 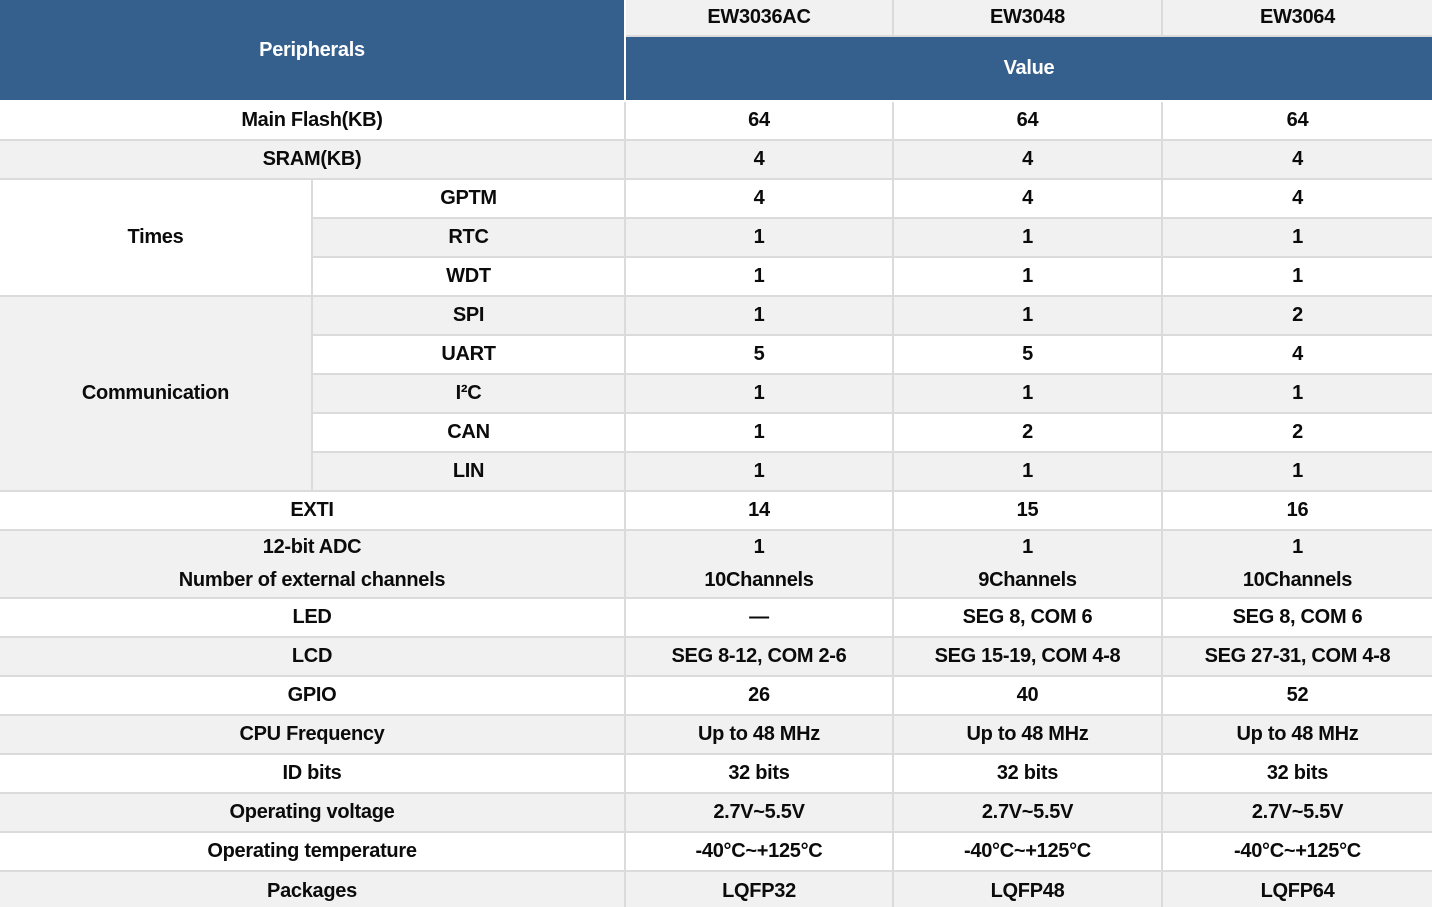 I want to click on row-label: LED, so click(x=313, y=617).